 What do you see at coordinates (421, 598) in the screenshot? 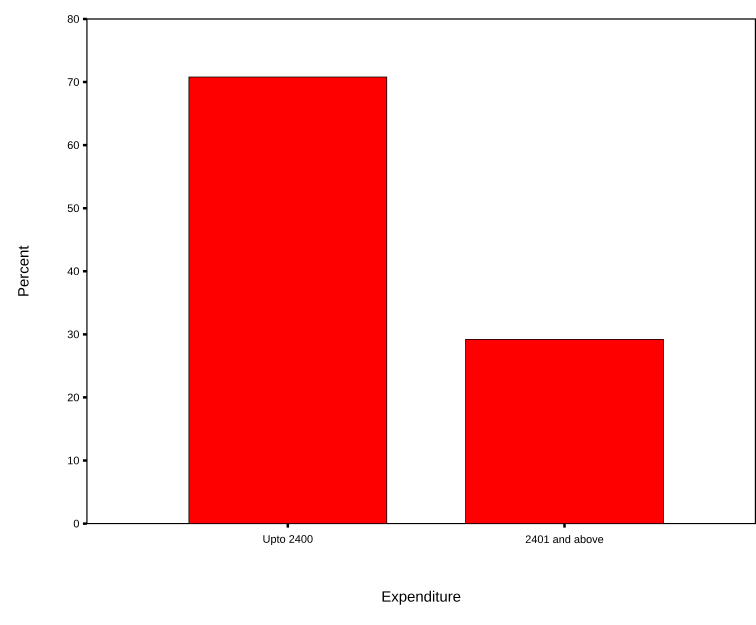
I see `x-axis-title: Expenditure` at bounding box center [421, 598].